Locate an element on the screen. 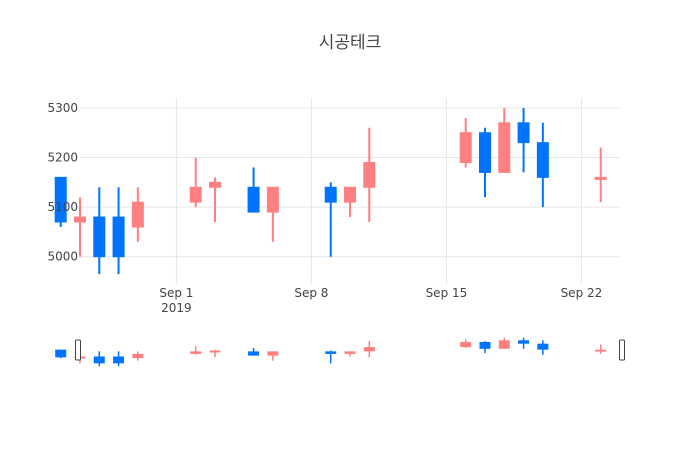 The height and width of the screenshot is (450, 700). x-tick-label: Sep 1 is located at coordinates (176, 293).